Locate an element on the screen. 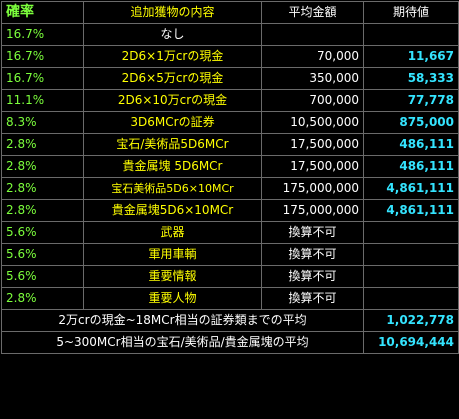 The height and width of the screenshot is (419, 459). header-item: 追加獲物の内容 is located at coordinates (172, 12).